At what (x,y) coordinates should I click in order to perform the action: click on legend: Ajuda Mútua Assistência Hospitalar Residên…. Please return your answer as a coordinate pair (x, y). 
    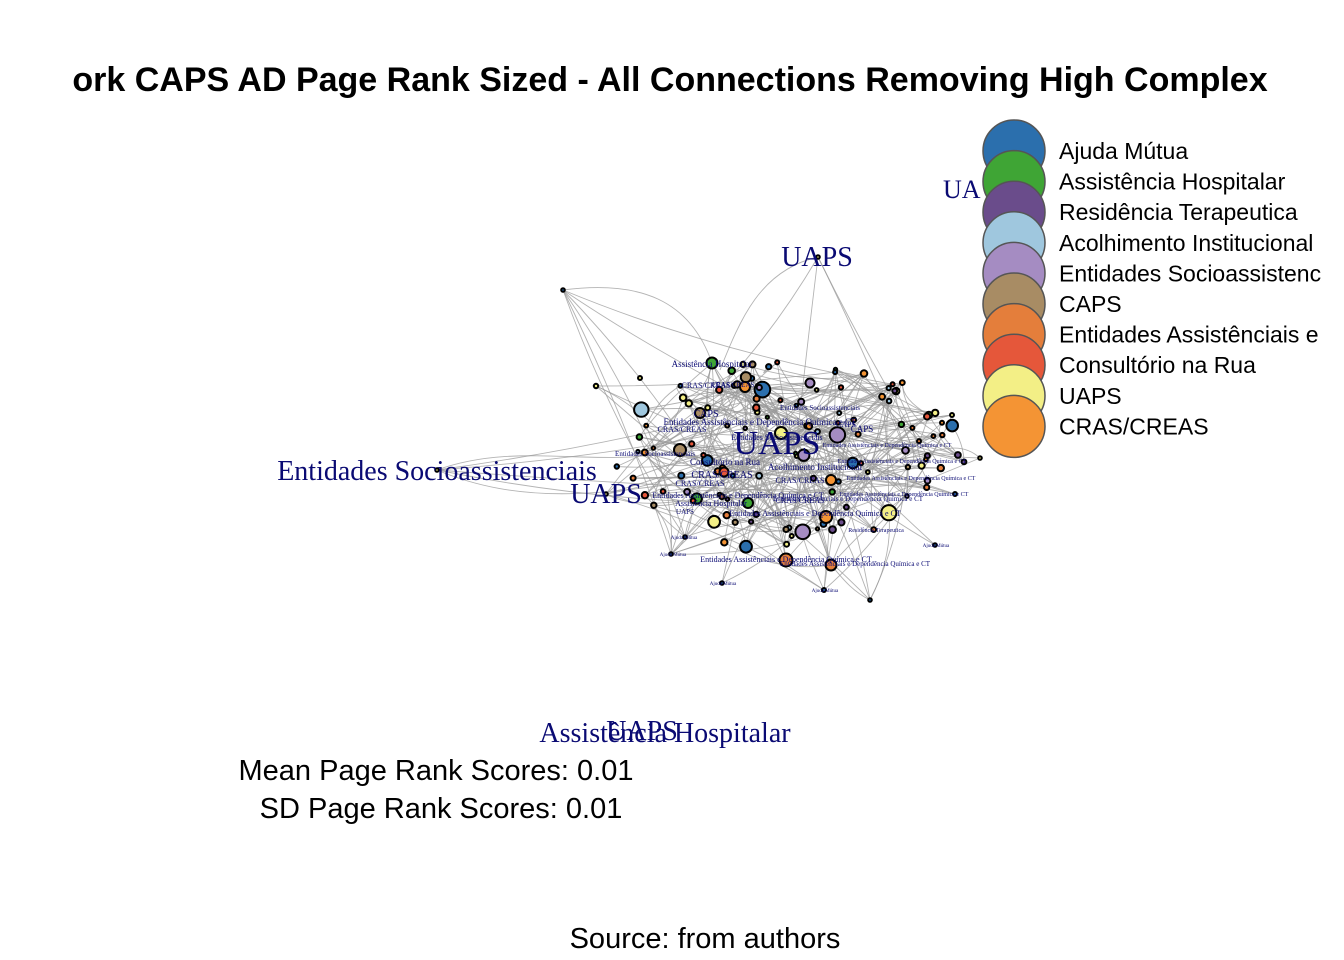
    Looking at the image, I should click on (1151, 289).